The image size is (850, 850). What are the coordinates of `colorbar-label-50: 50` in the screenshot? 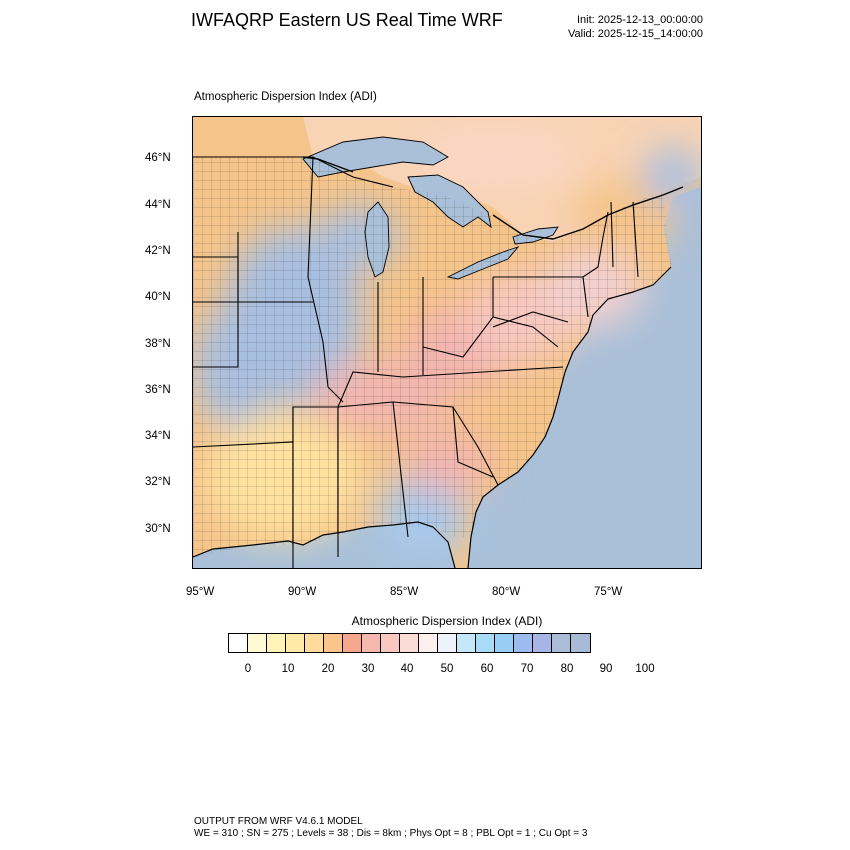 It's located at (447, 669).